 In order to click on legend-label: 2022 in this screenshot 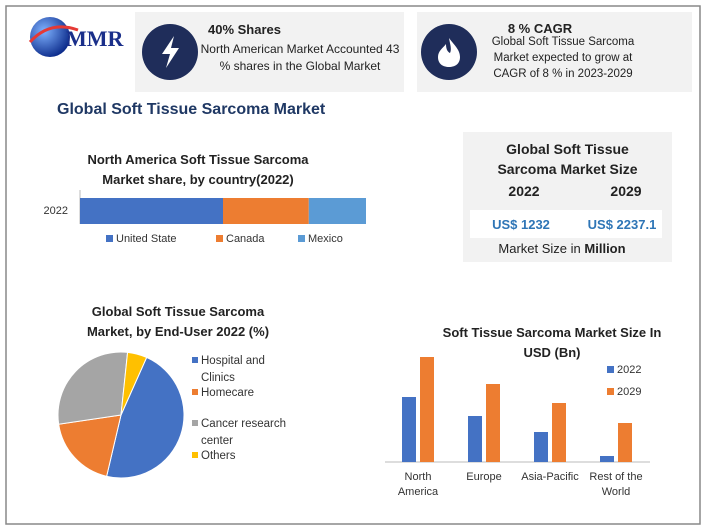, I will do `click(629, 370)`.